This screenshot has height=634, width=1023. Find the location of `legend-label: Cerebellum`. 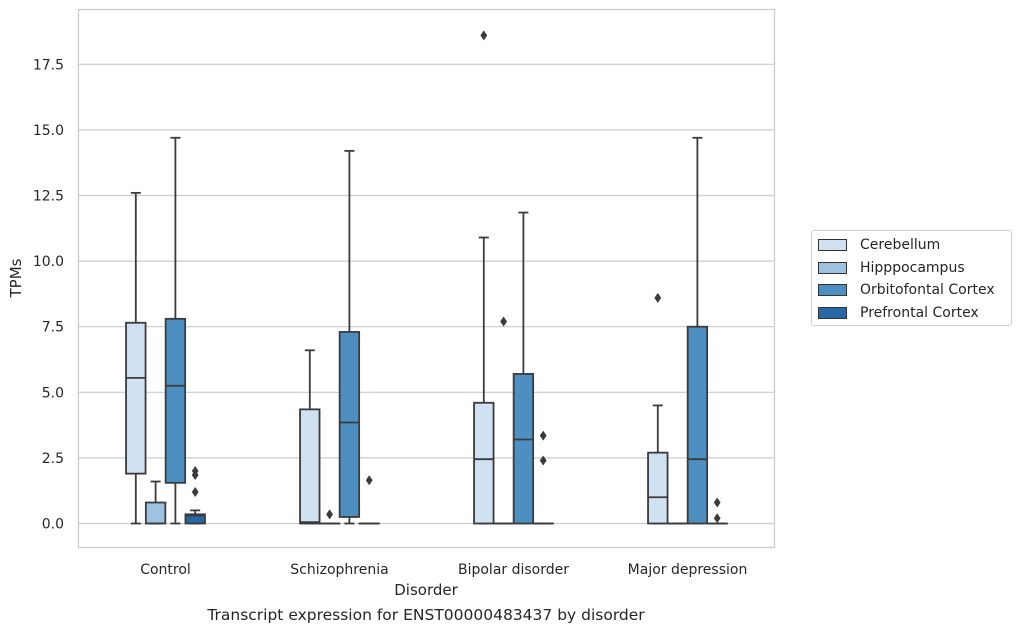

legend-label: Cerebellum is located at coordinates (900, 245).